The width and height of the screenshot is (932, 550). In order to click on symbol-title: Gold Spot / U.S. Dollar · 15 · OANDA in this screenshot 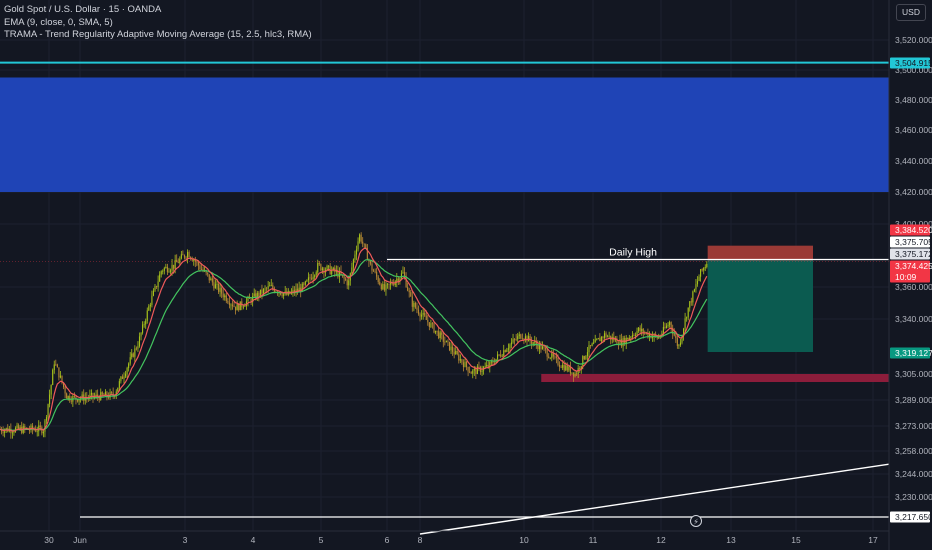, I will do `click(83, 9)`.